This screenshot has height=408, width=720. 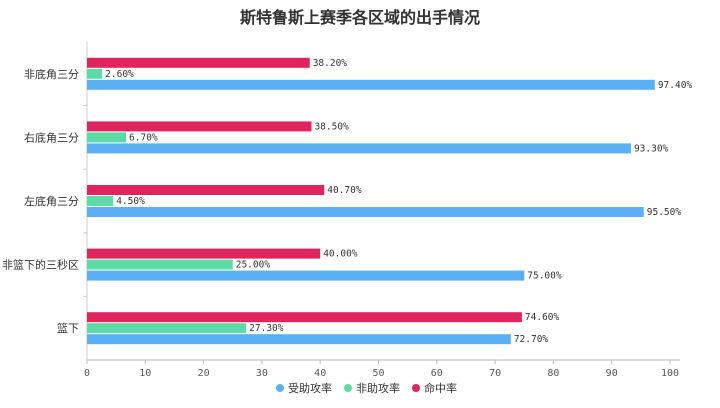 I want to click on x-tick-label: 60, so click(x=437, y=373).